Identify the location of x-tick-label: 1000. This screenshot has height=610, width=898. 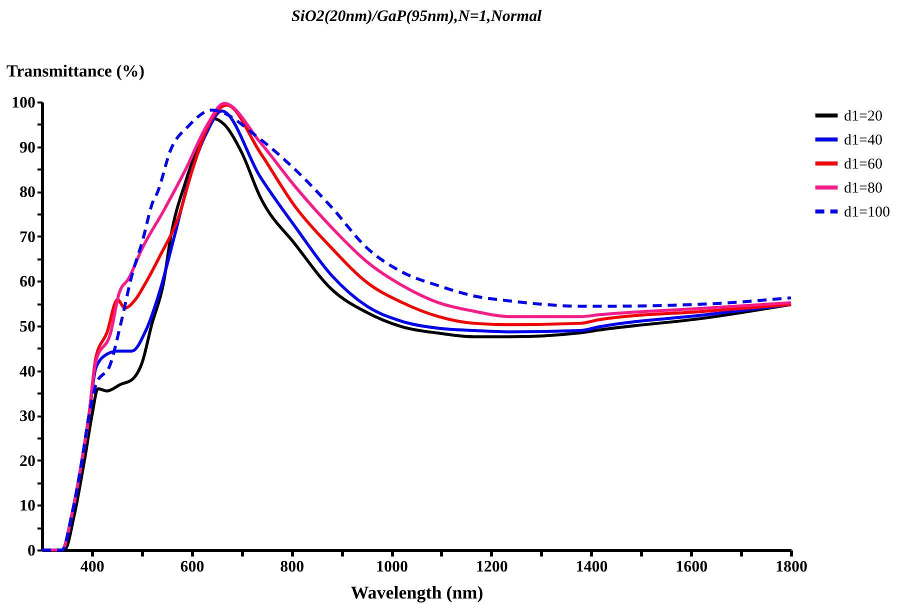
(392, 567).